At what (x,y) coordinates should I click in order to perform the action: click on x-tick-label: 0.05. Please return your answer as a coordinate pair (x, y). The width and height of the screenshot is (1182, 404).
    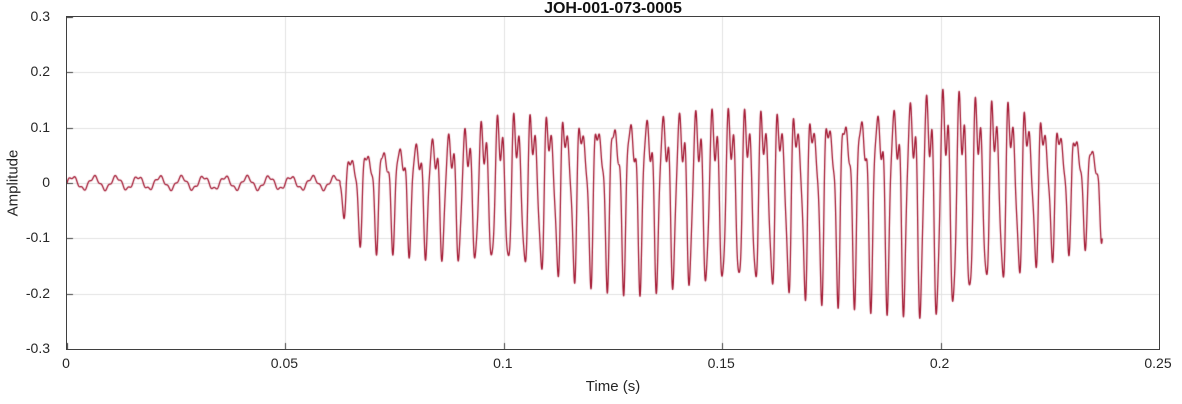
    Looking at the image, I should click on (284, 363).